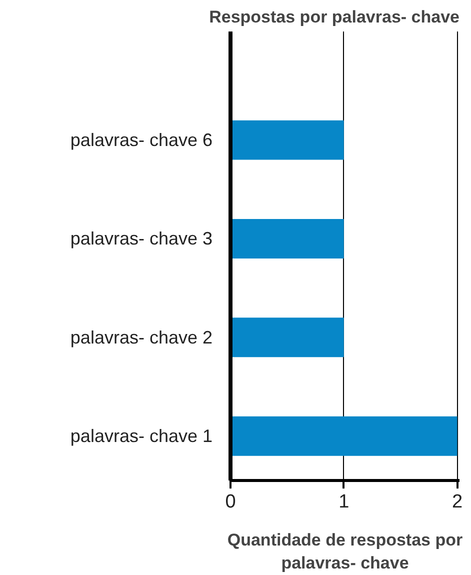  What do you see at coordinates (141, 337) in the screenshot?
I see `y-tick-label: palavras- chave 2` at bounding box center [141, 337].